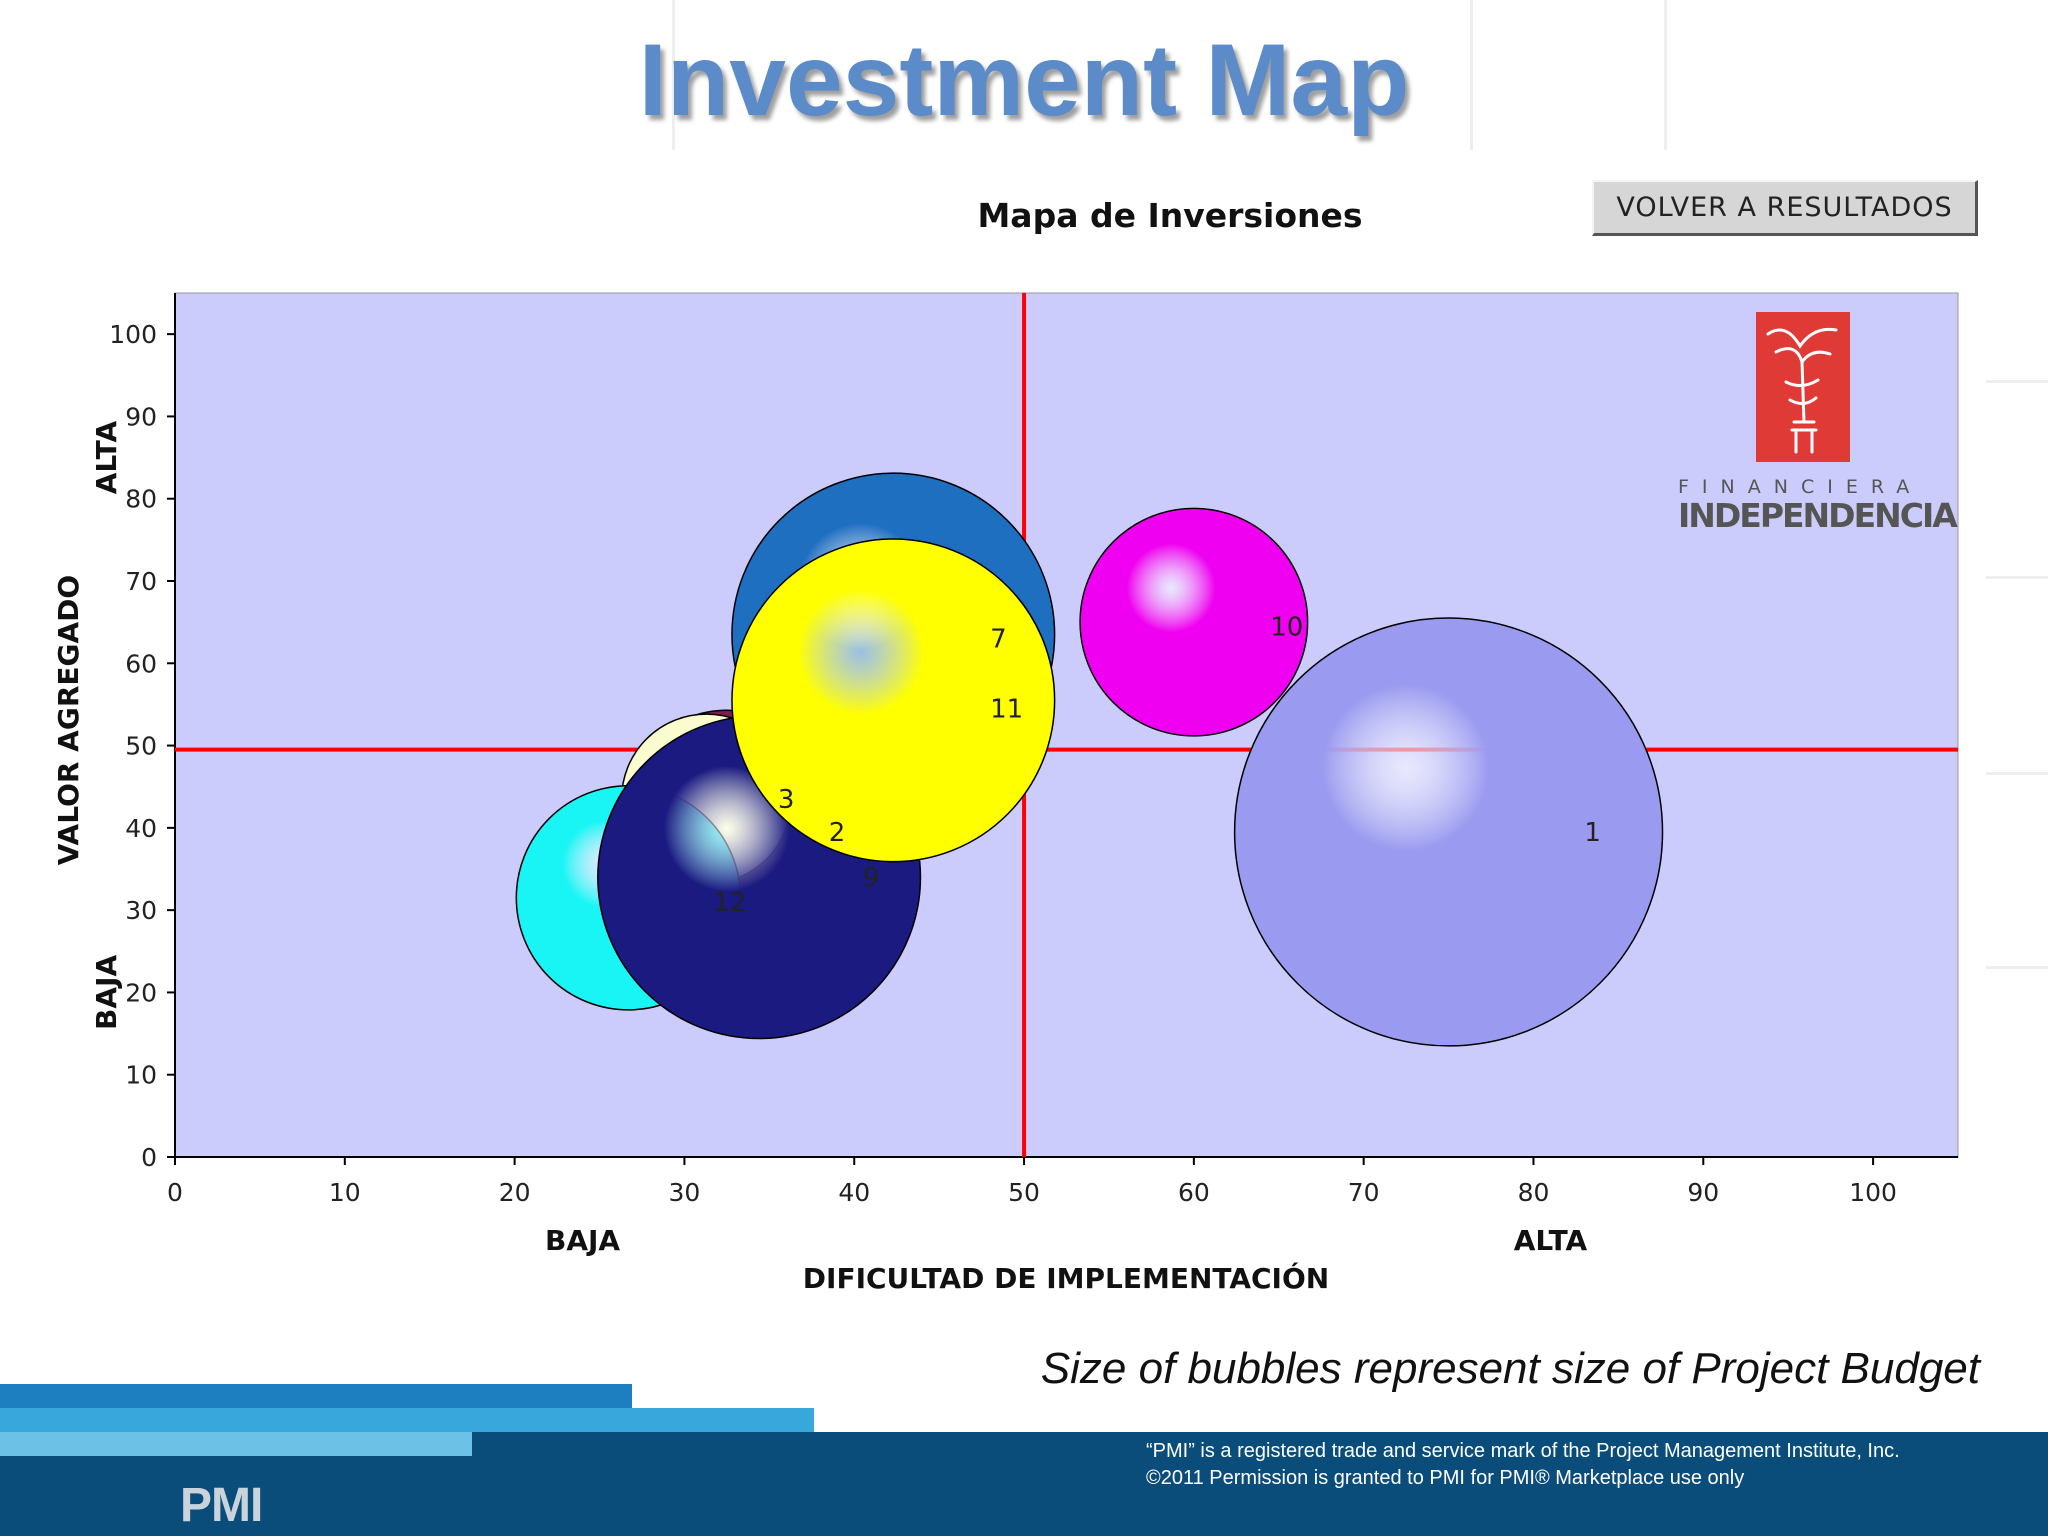  What do you see at coordinates (1066, 1278) in the screenshot?
I see `x-axis-title: DIFICULTAD DE IMPLEMENTACIÓN` at bounding box center [1066, 1278].